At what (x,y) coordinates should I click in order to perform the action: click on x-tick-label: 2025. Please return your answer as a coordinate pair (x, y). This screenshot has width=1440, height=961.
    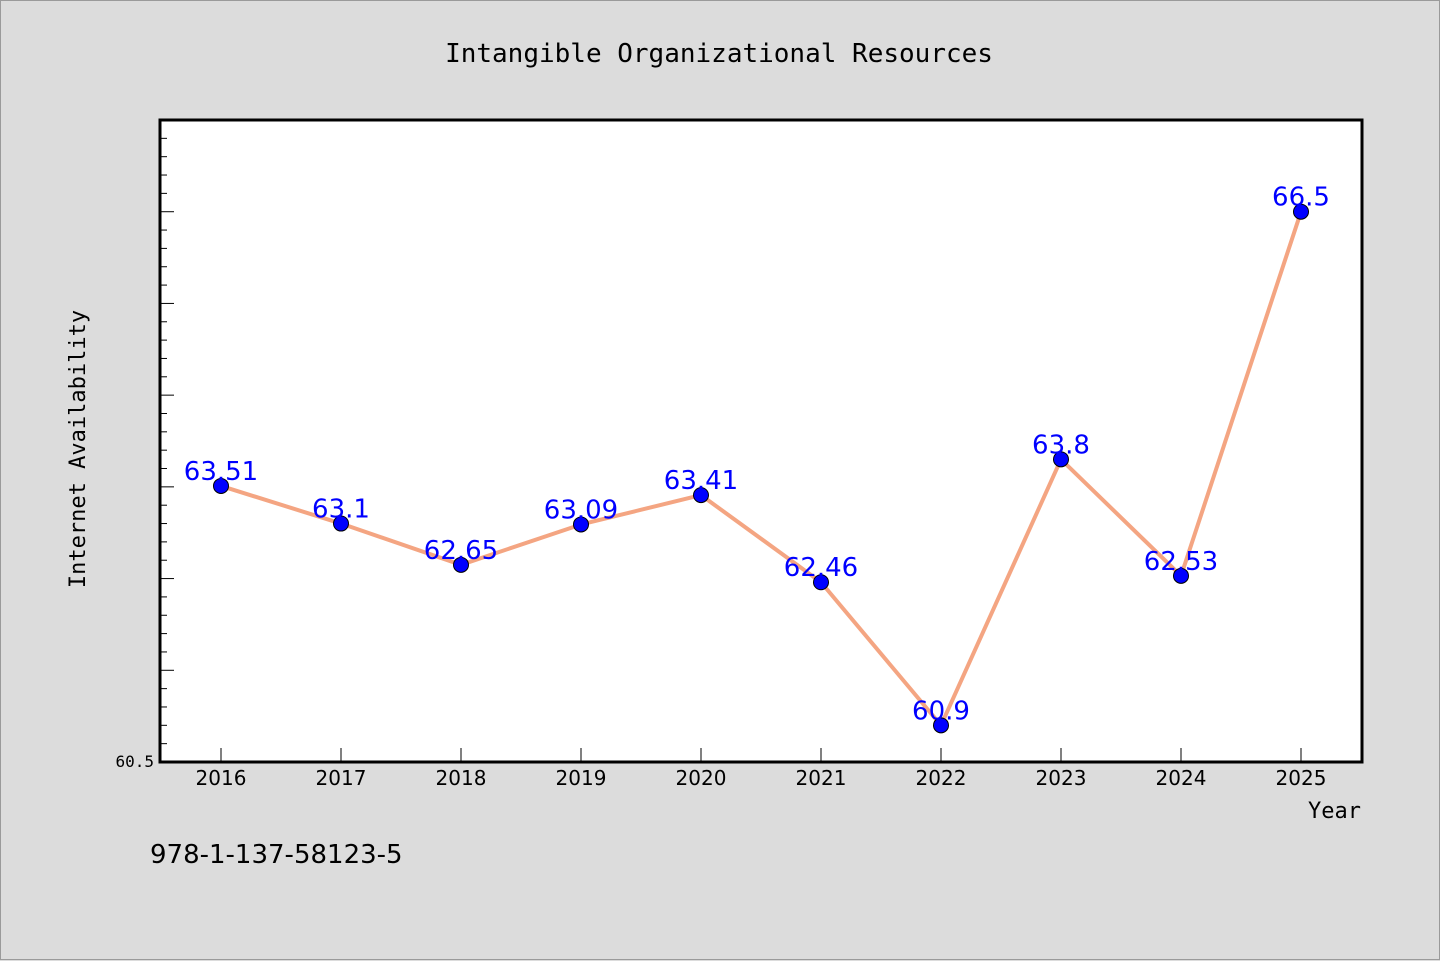
    Looking at the image, I should click on (1301, 778).